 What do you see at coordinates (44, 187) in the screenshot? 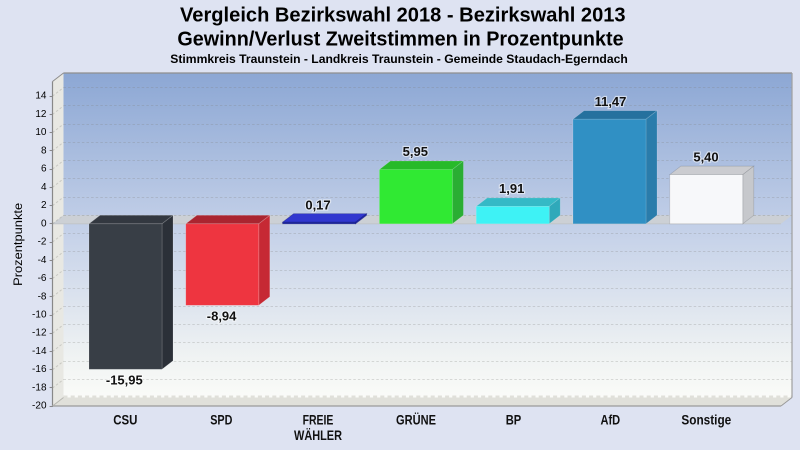
I see `svg-text: 4` at bounding box center [44, 187].